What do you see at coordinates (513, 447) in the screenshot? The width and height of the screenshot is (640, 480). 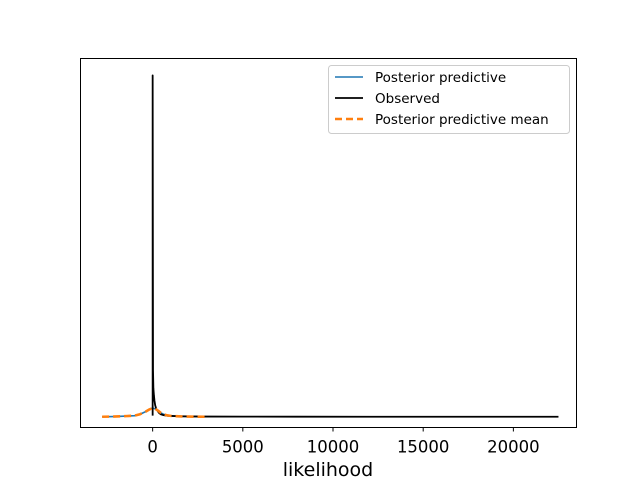 I see `x-tick-label: 20000` at bounding box center [513, 447].